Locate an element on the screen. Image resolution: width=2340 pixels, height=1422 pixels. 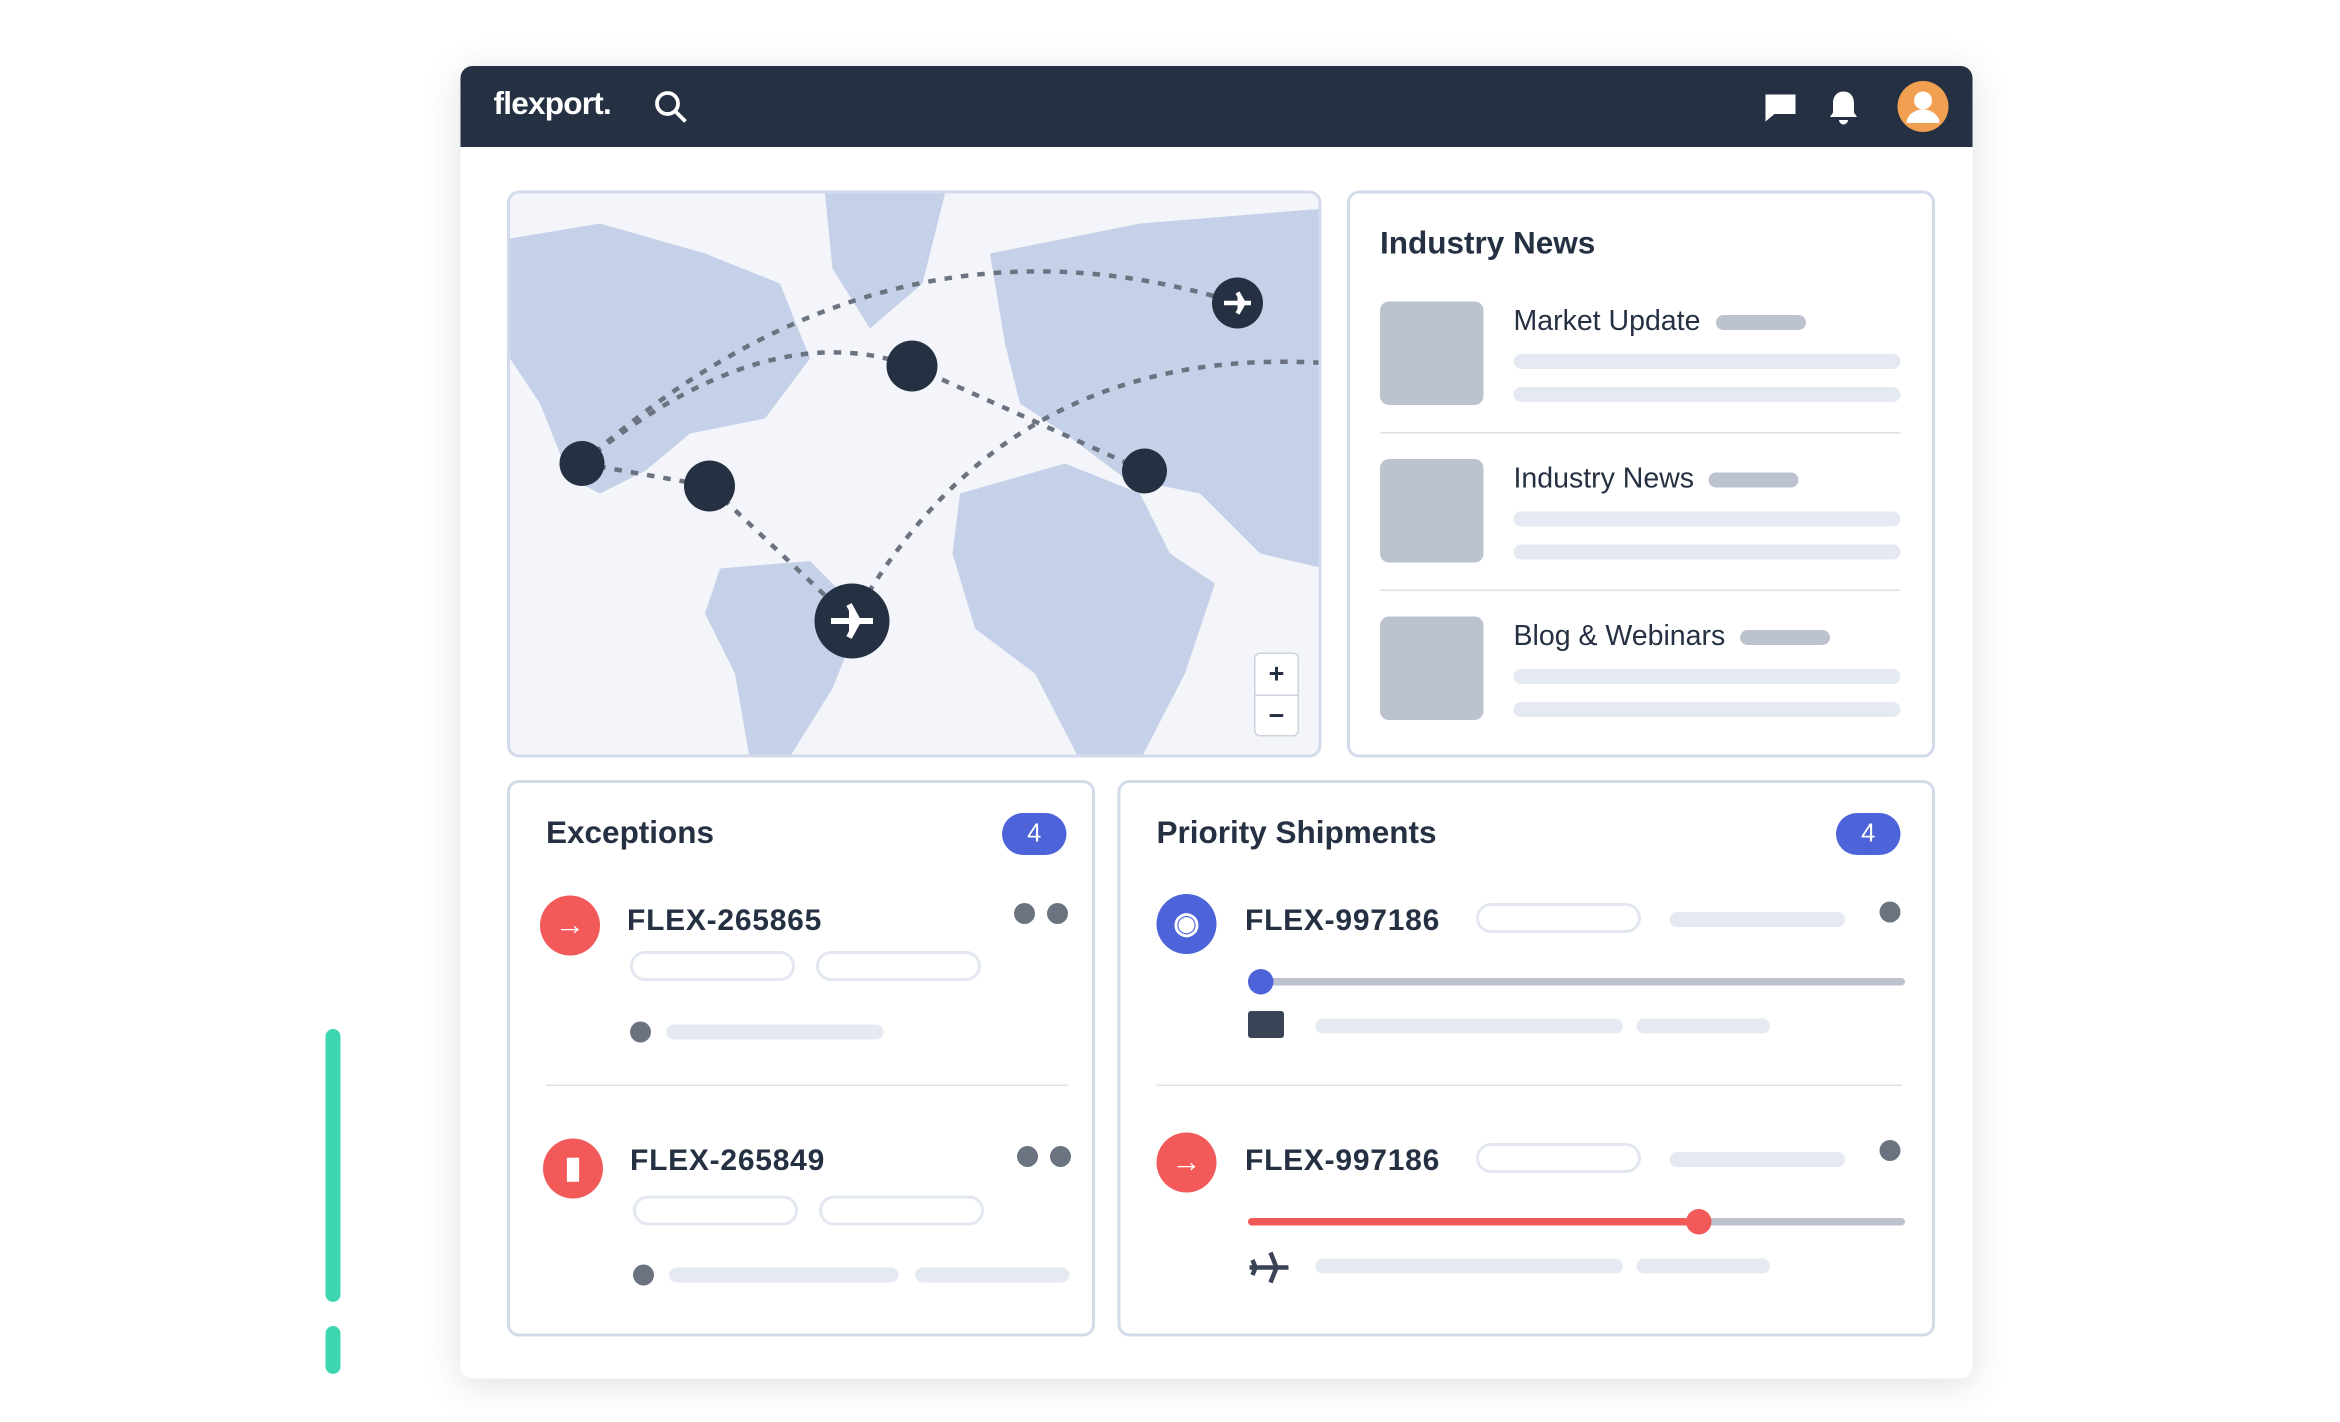
shipment-id: FLEX-265865 is located at coordinates (725, 921).